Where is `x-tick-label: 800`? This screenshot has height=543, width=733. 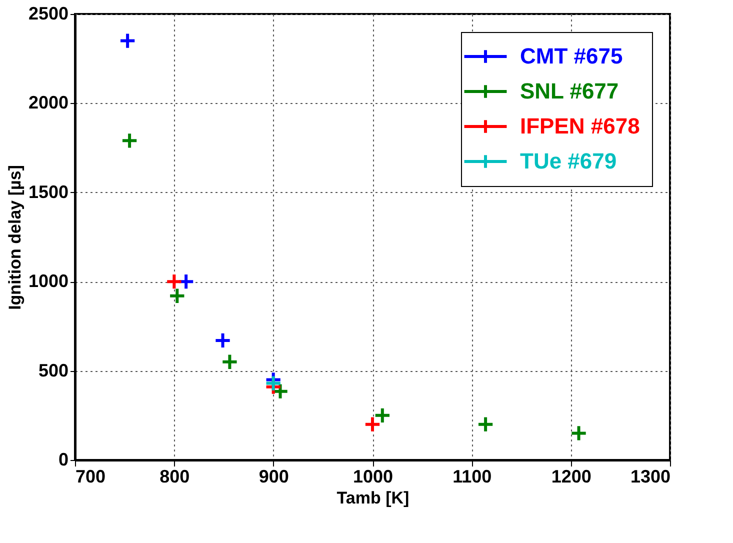
x-tick-label: 800 is located at coordinates (175, 476).